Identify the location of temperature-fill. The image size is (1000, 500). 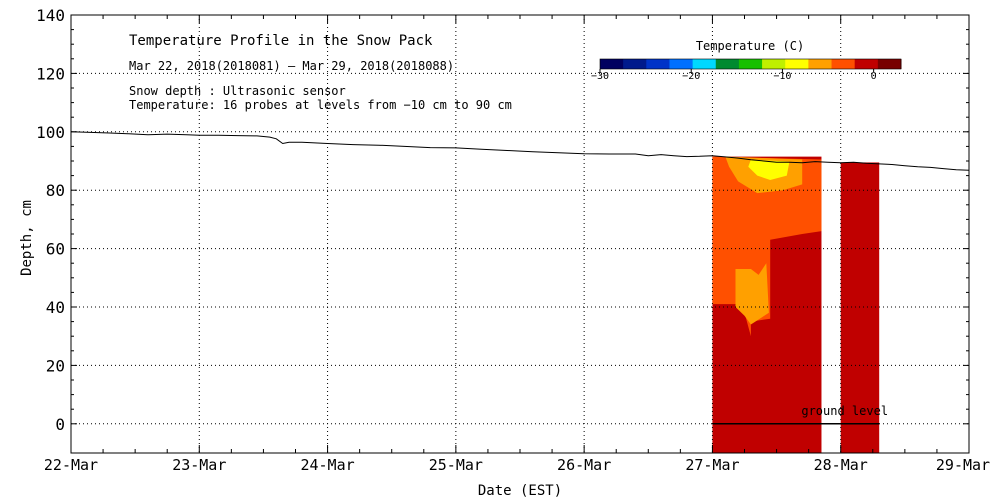
(796, 304).